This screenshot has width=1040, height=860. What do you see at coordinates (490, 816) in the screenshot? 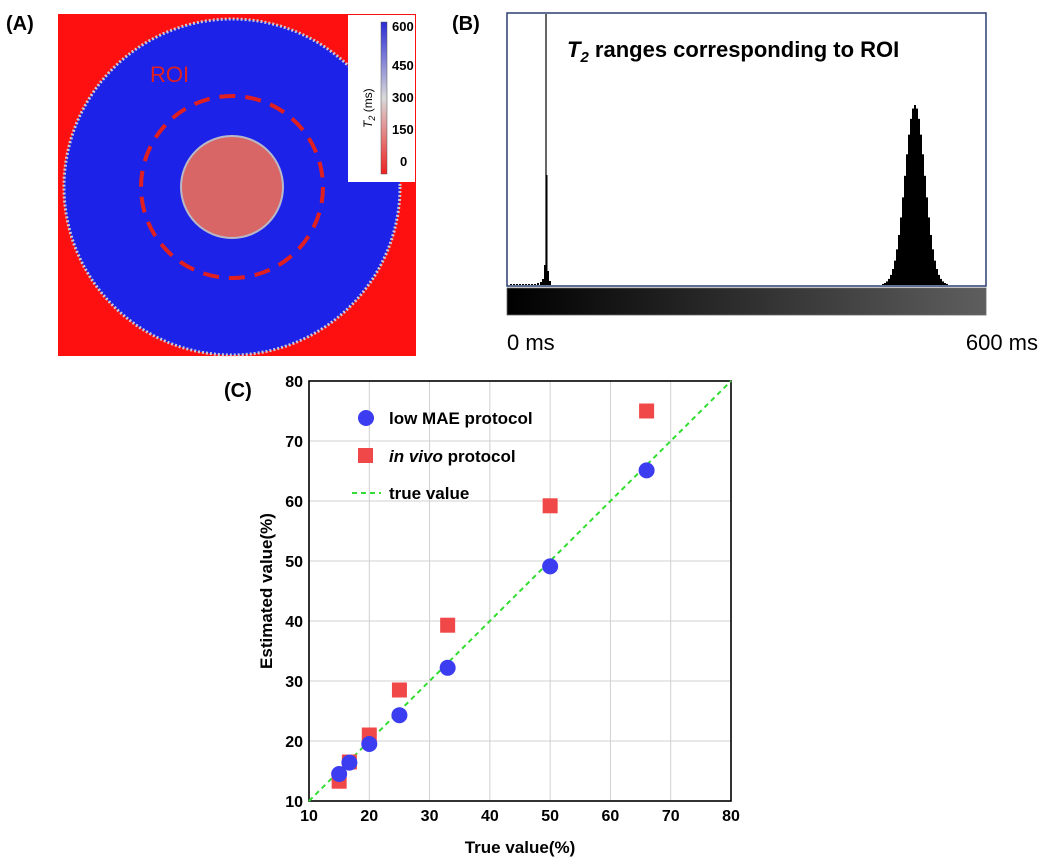
I see `x-tick-label: 40` at bounding box center [490, 816].